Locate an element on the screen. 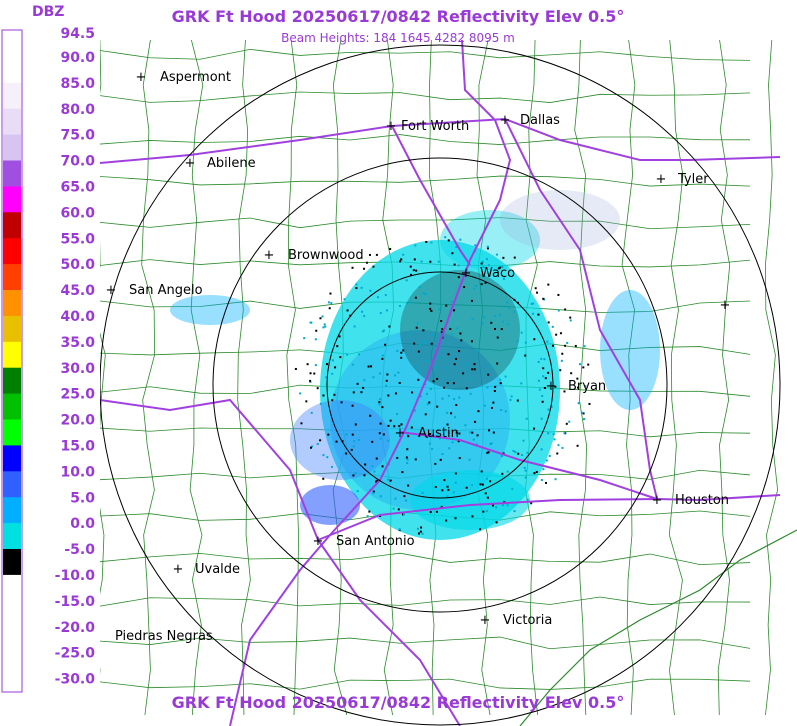 The width and height of the screenshot is (797, 726). legend-label: -15.0 is located at coordinates (75, 602).